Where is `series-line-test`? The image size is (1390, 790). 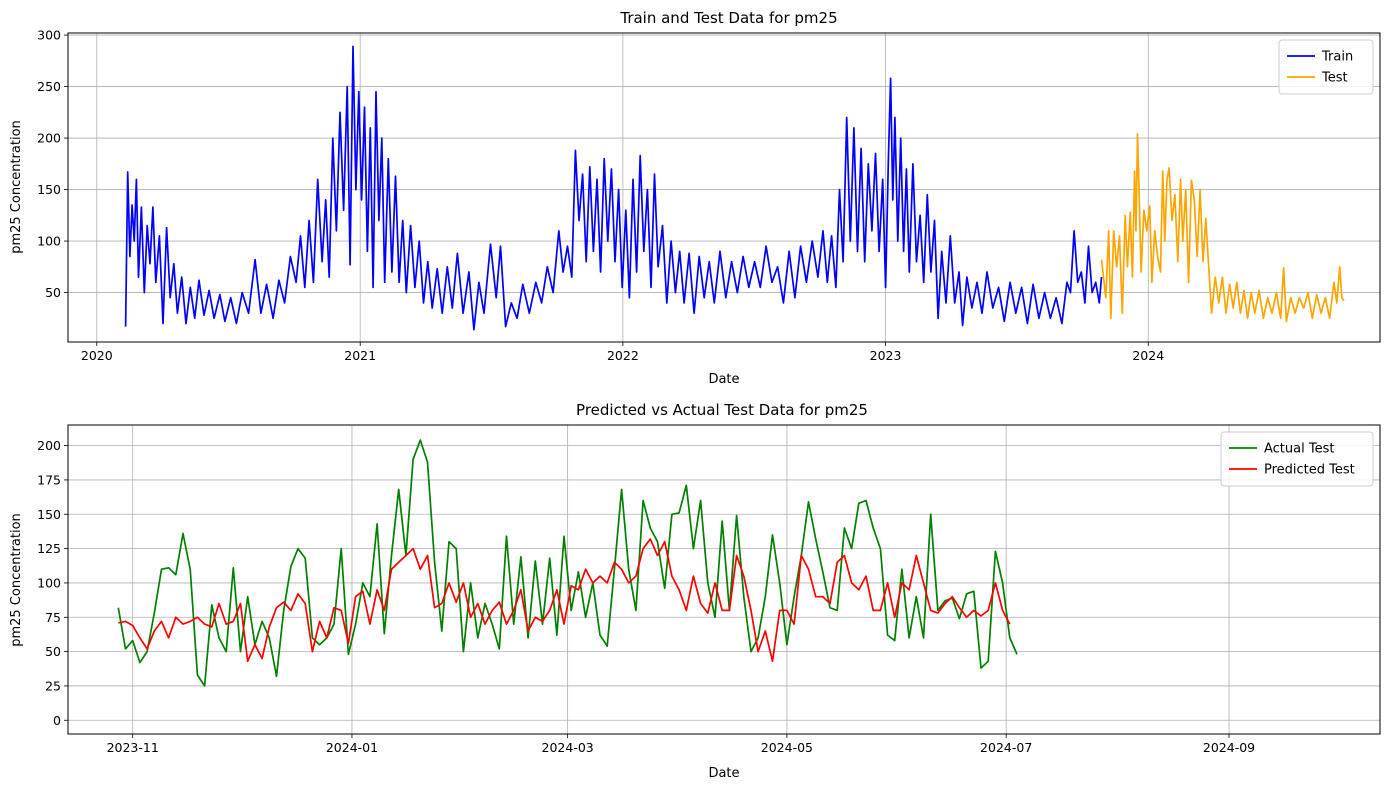
series-line-test is located at coordinates (1222, 228).